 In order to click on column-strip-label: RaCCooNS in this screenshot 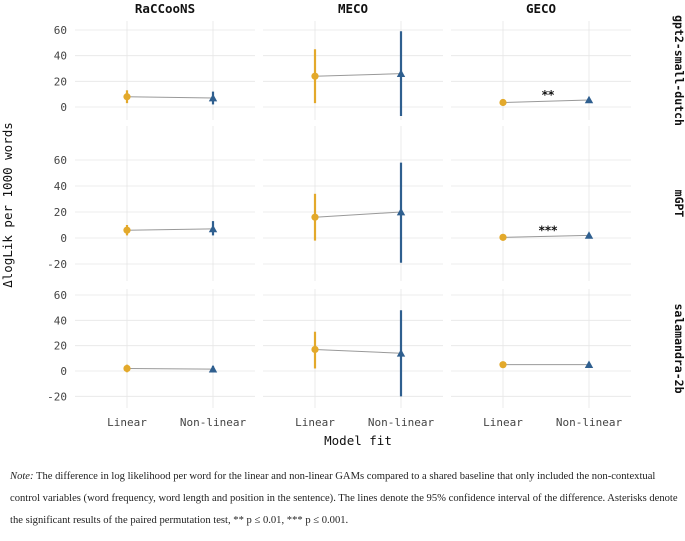, I will do `click(165, 8)`.